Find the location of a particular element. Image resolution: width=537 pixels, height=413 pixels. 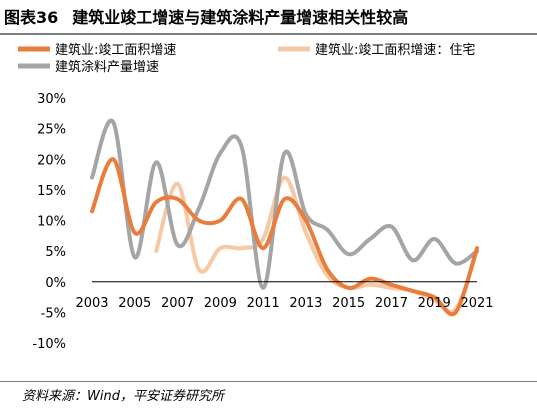

x-tick-label: 2019 is located at coordinates (434, 303).